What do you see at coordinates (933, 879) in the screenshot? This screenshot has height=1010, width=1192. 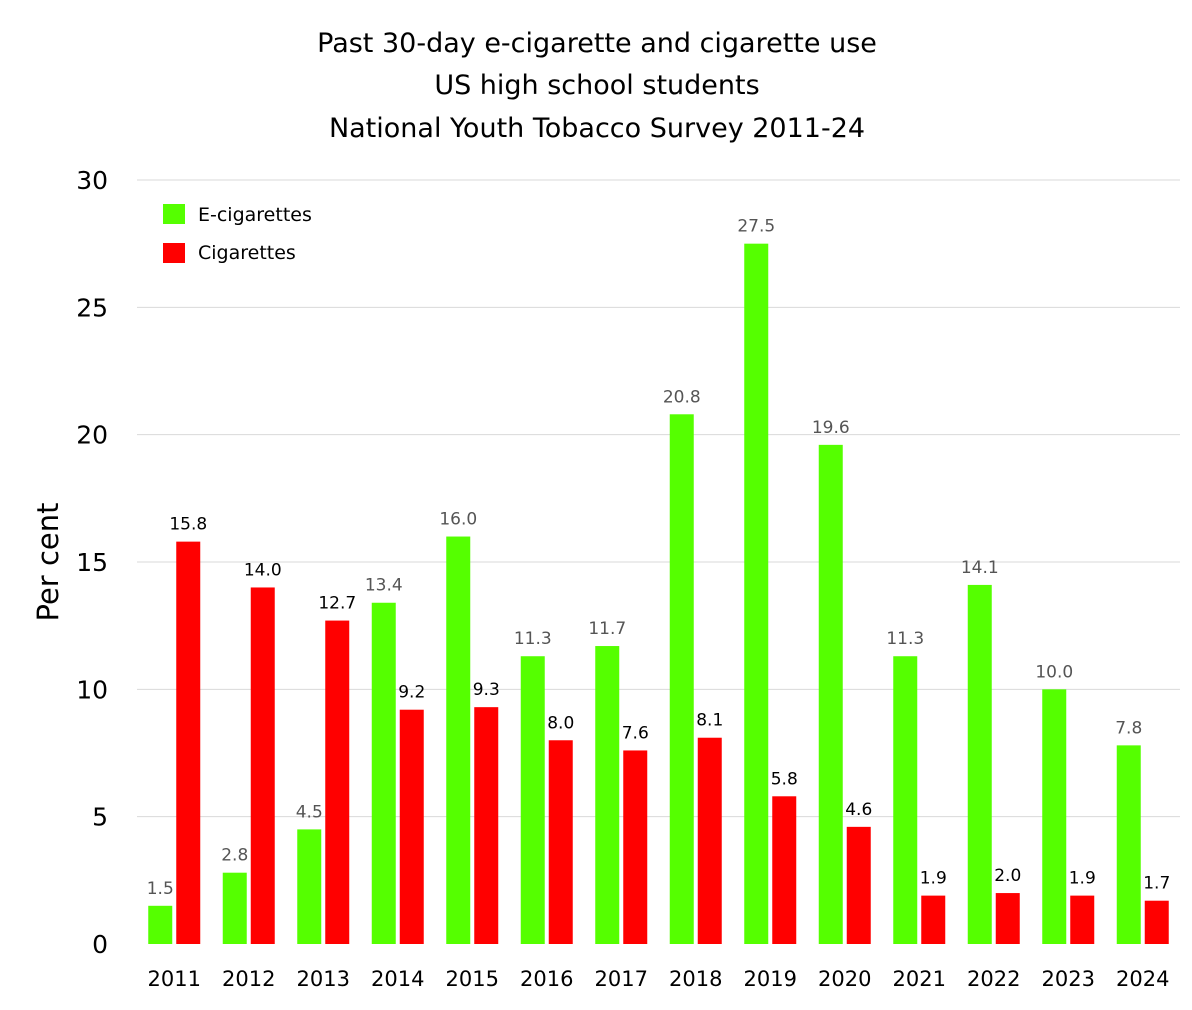 I see `data-label-cigarettes-2021: 1.9` at bounding box center [933, 879].